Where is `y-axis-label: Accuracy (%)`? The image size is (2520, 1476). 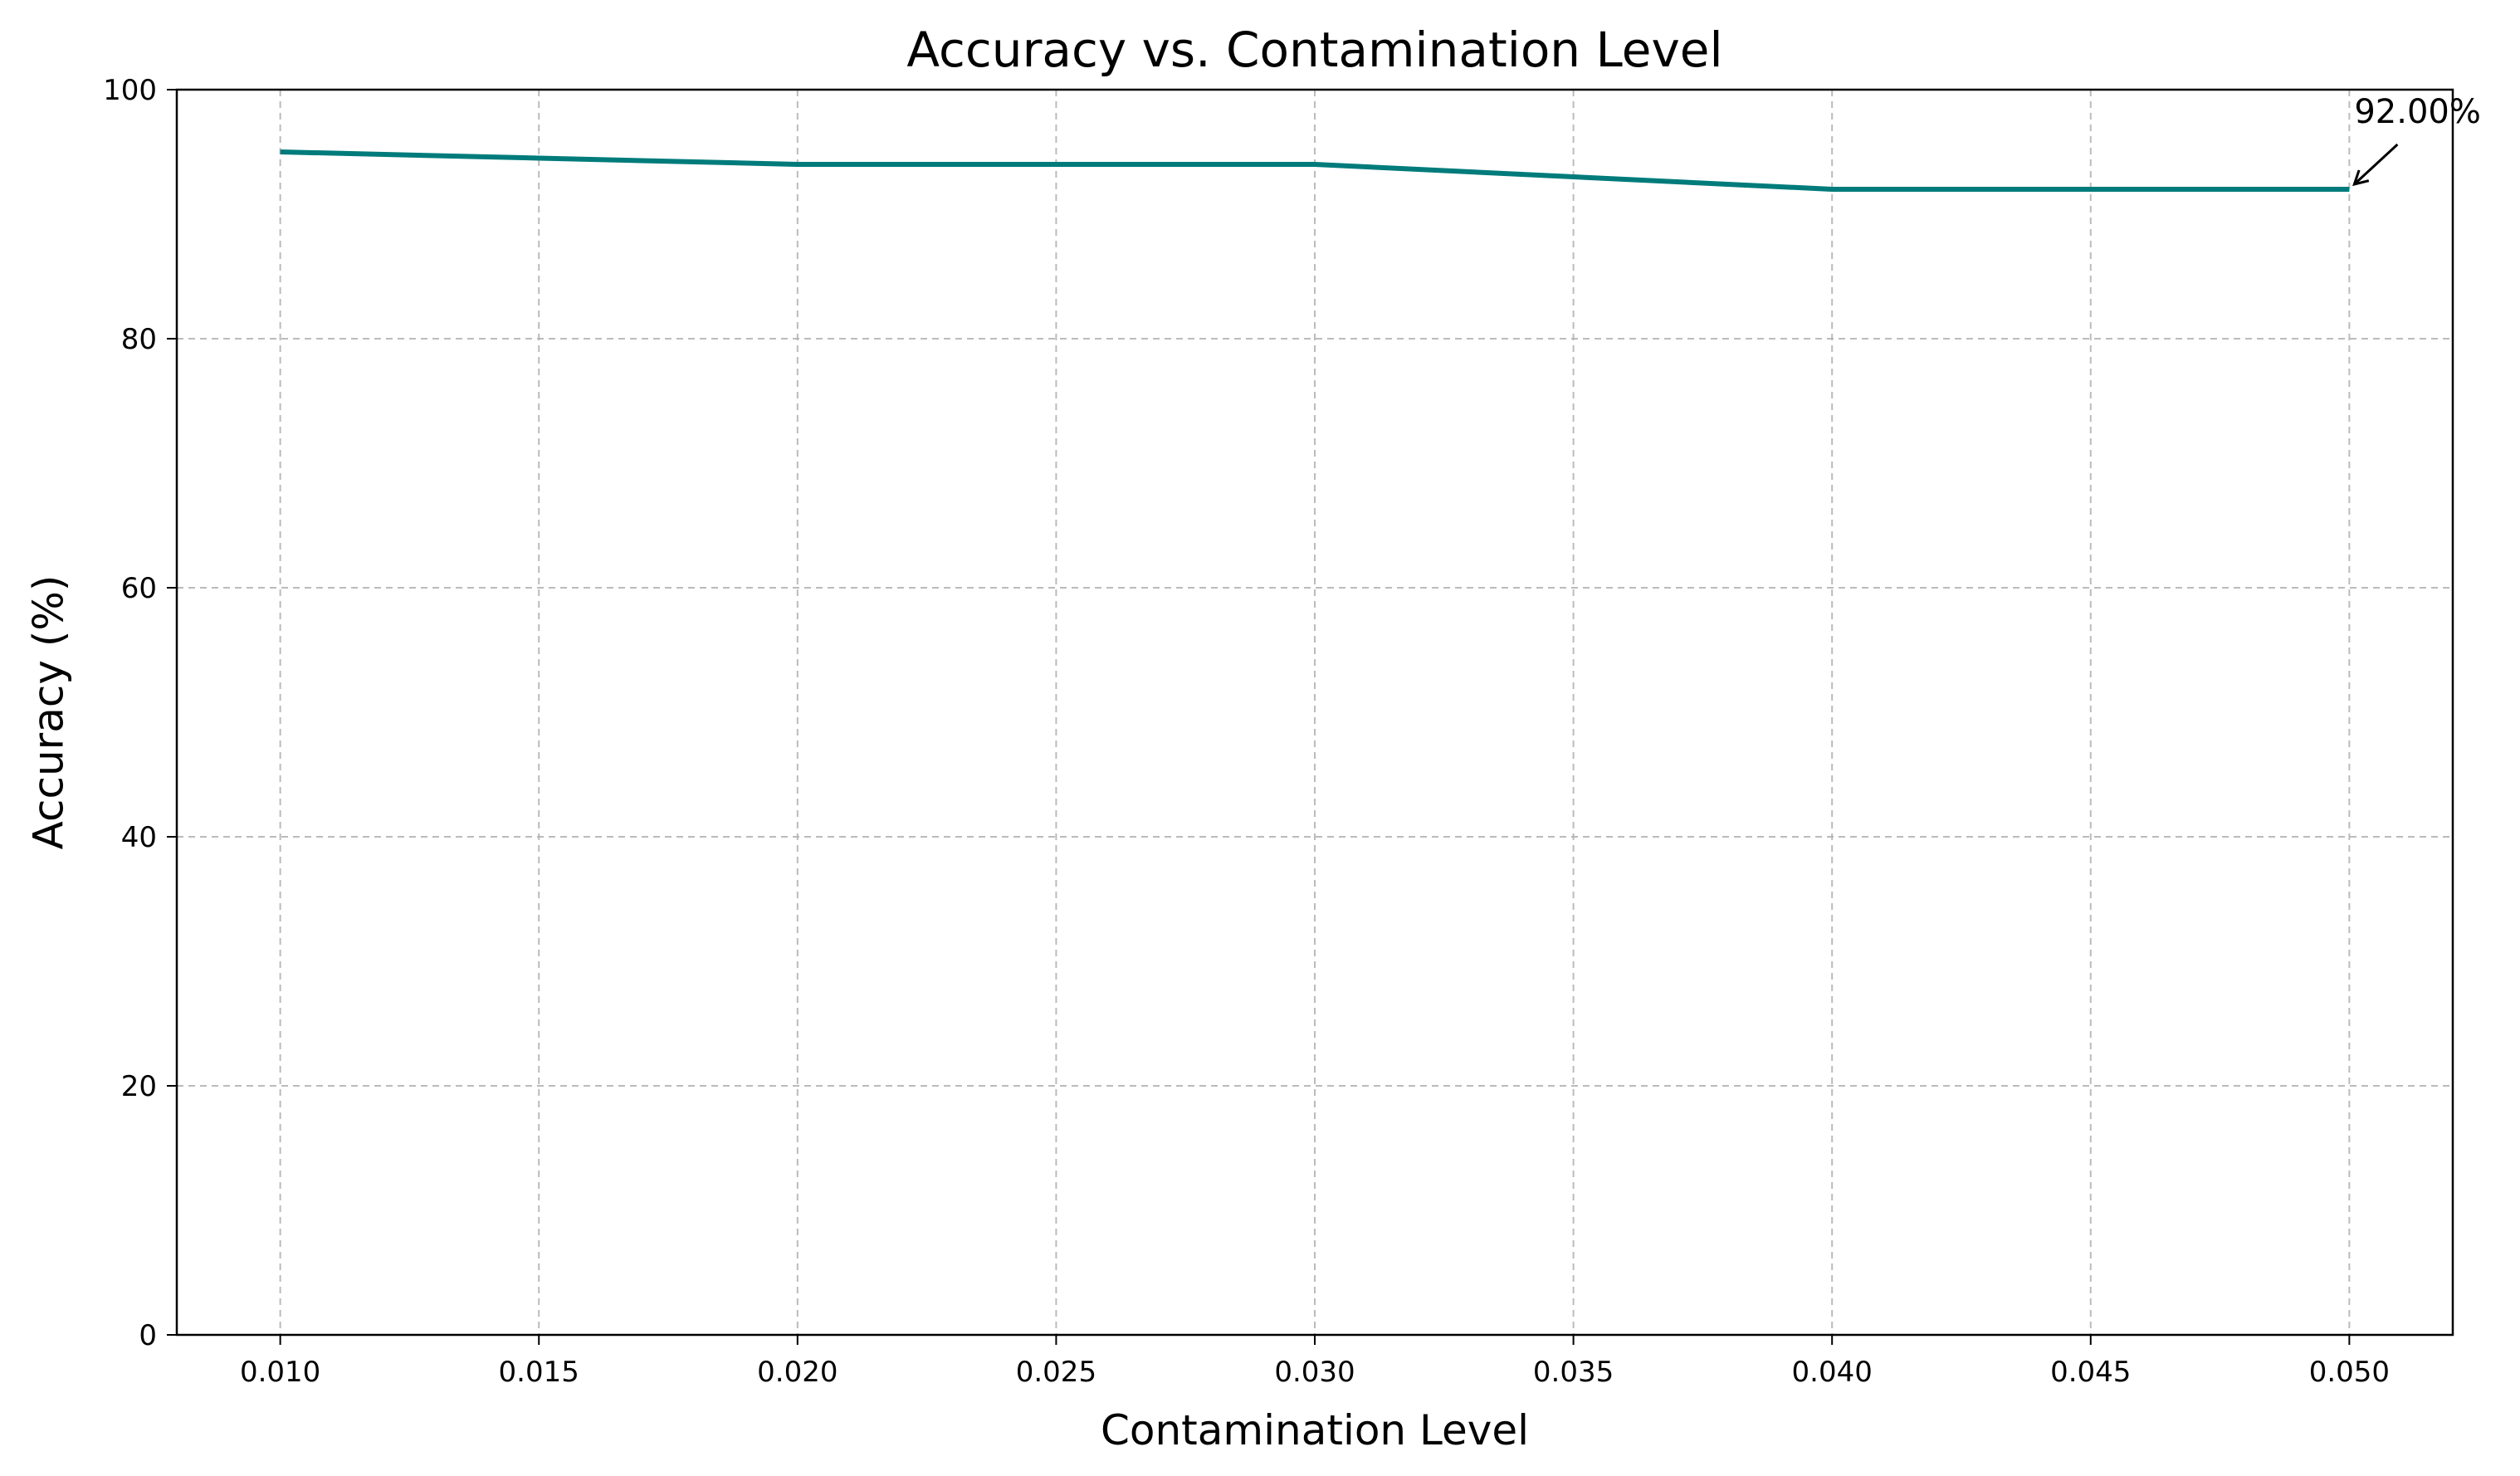 y-axis-label: Accuracy (%) is located at coordinates (49, 712).